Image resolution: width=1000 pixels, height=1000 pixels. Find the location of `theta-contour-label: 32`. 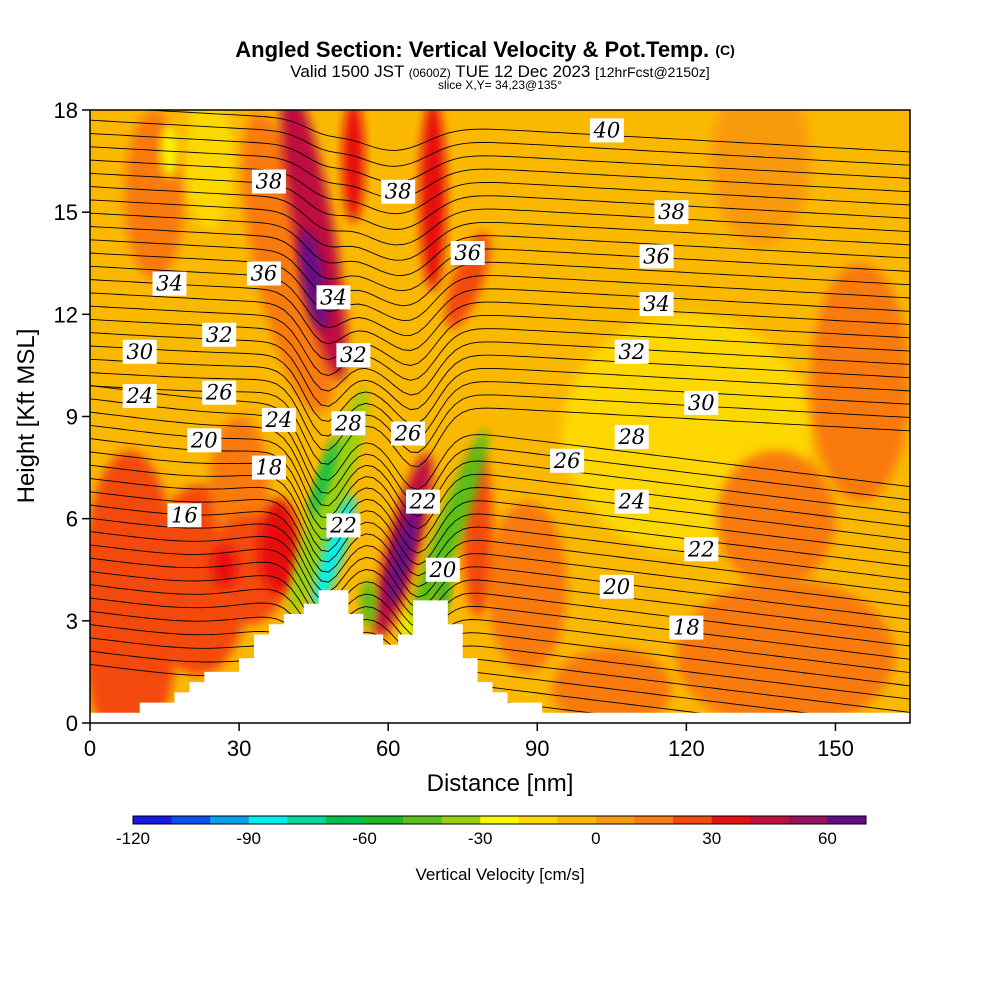

theta-contour-label: 32 is located at coordinates (219, 334).